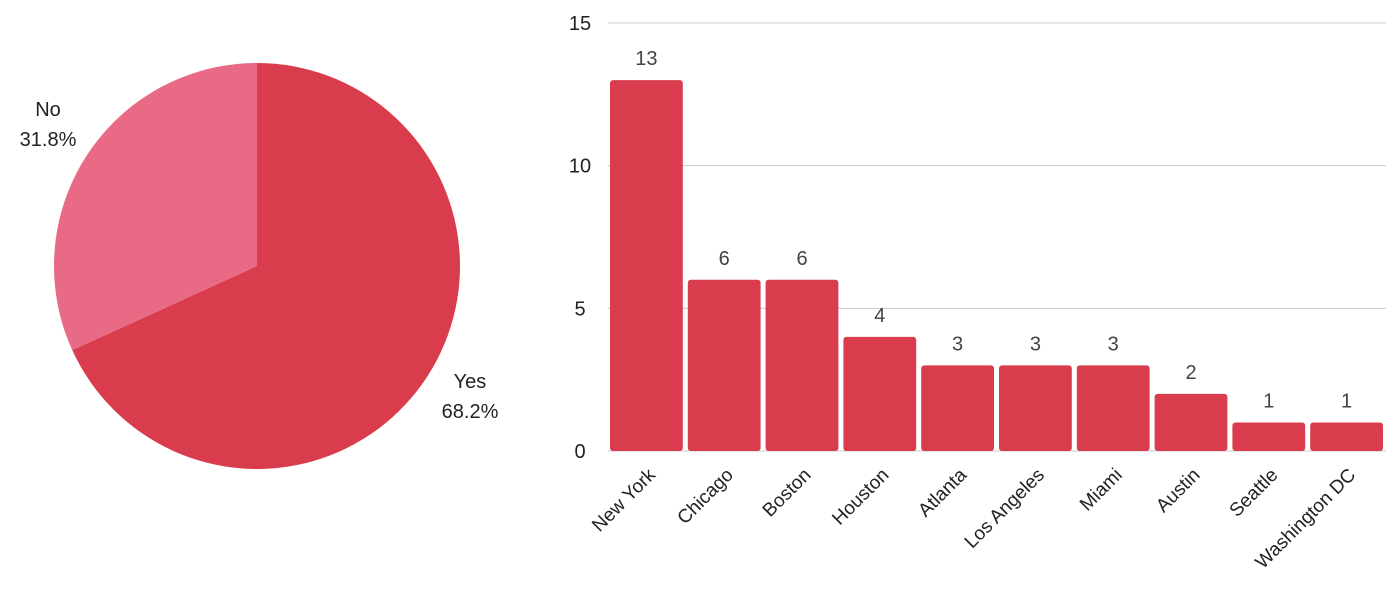 The height and width of the screenshot is (601, 1386). Describe the element at coordinates (879, 316) in the screenshot. I see `data-label-houston: 4` at that location.